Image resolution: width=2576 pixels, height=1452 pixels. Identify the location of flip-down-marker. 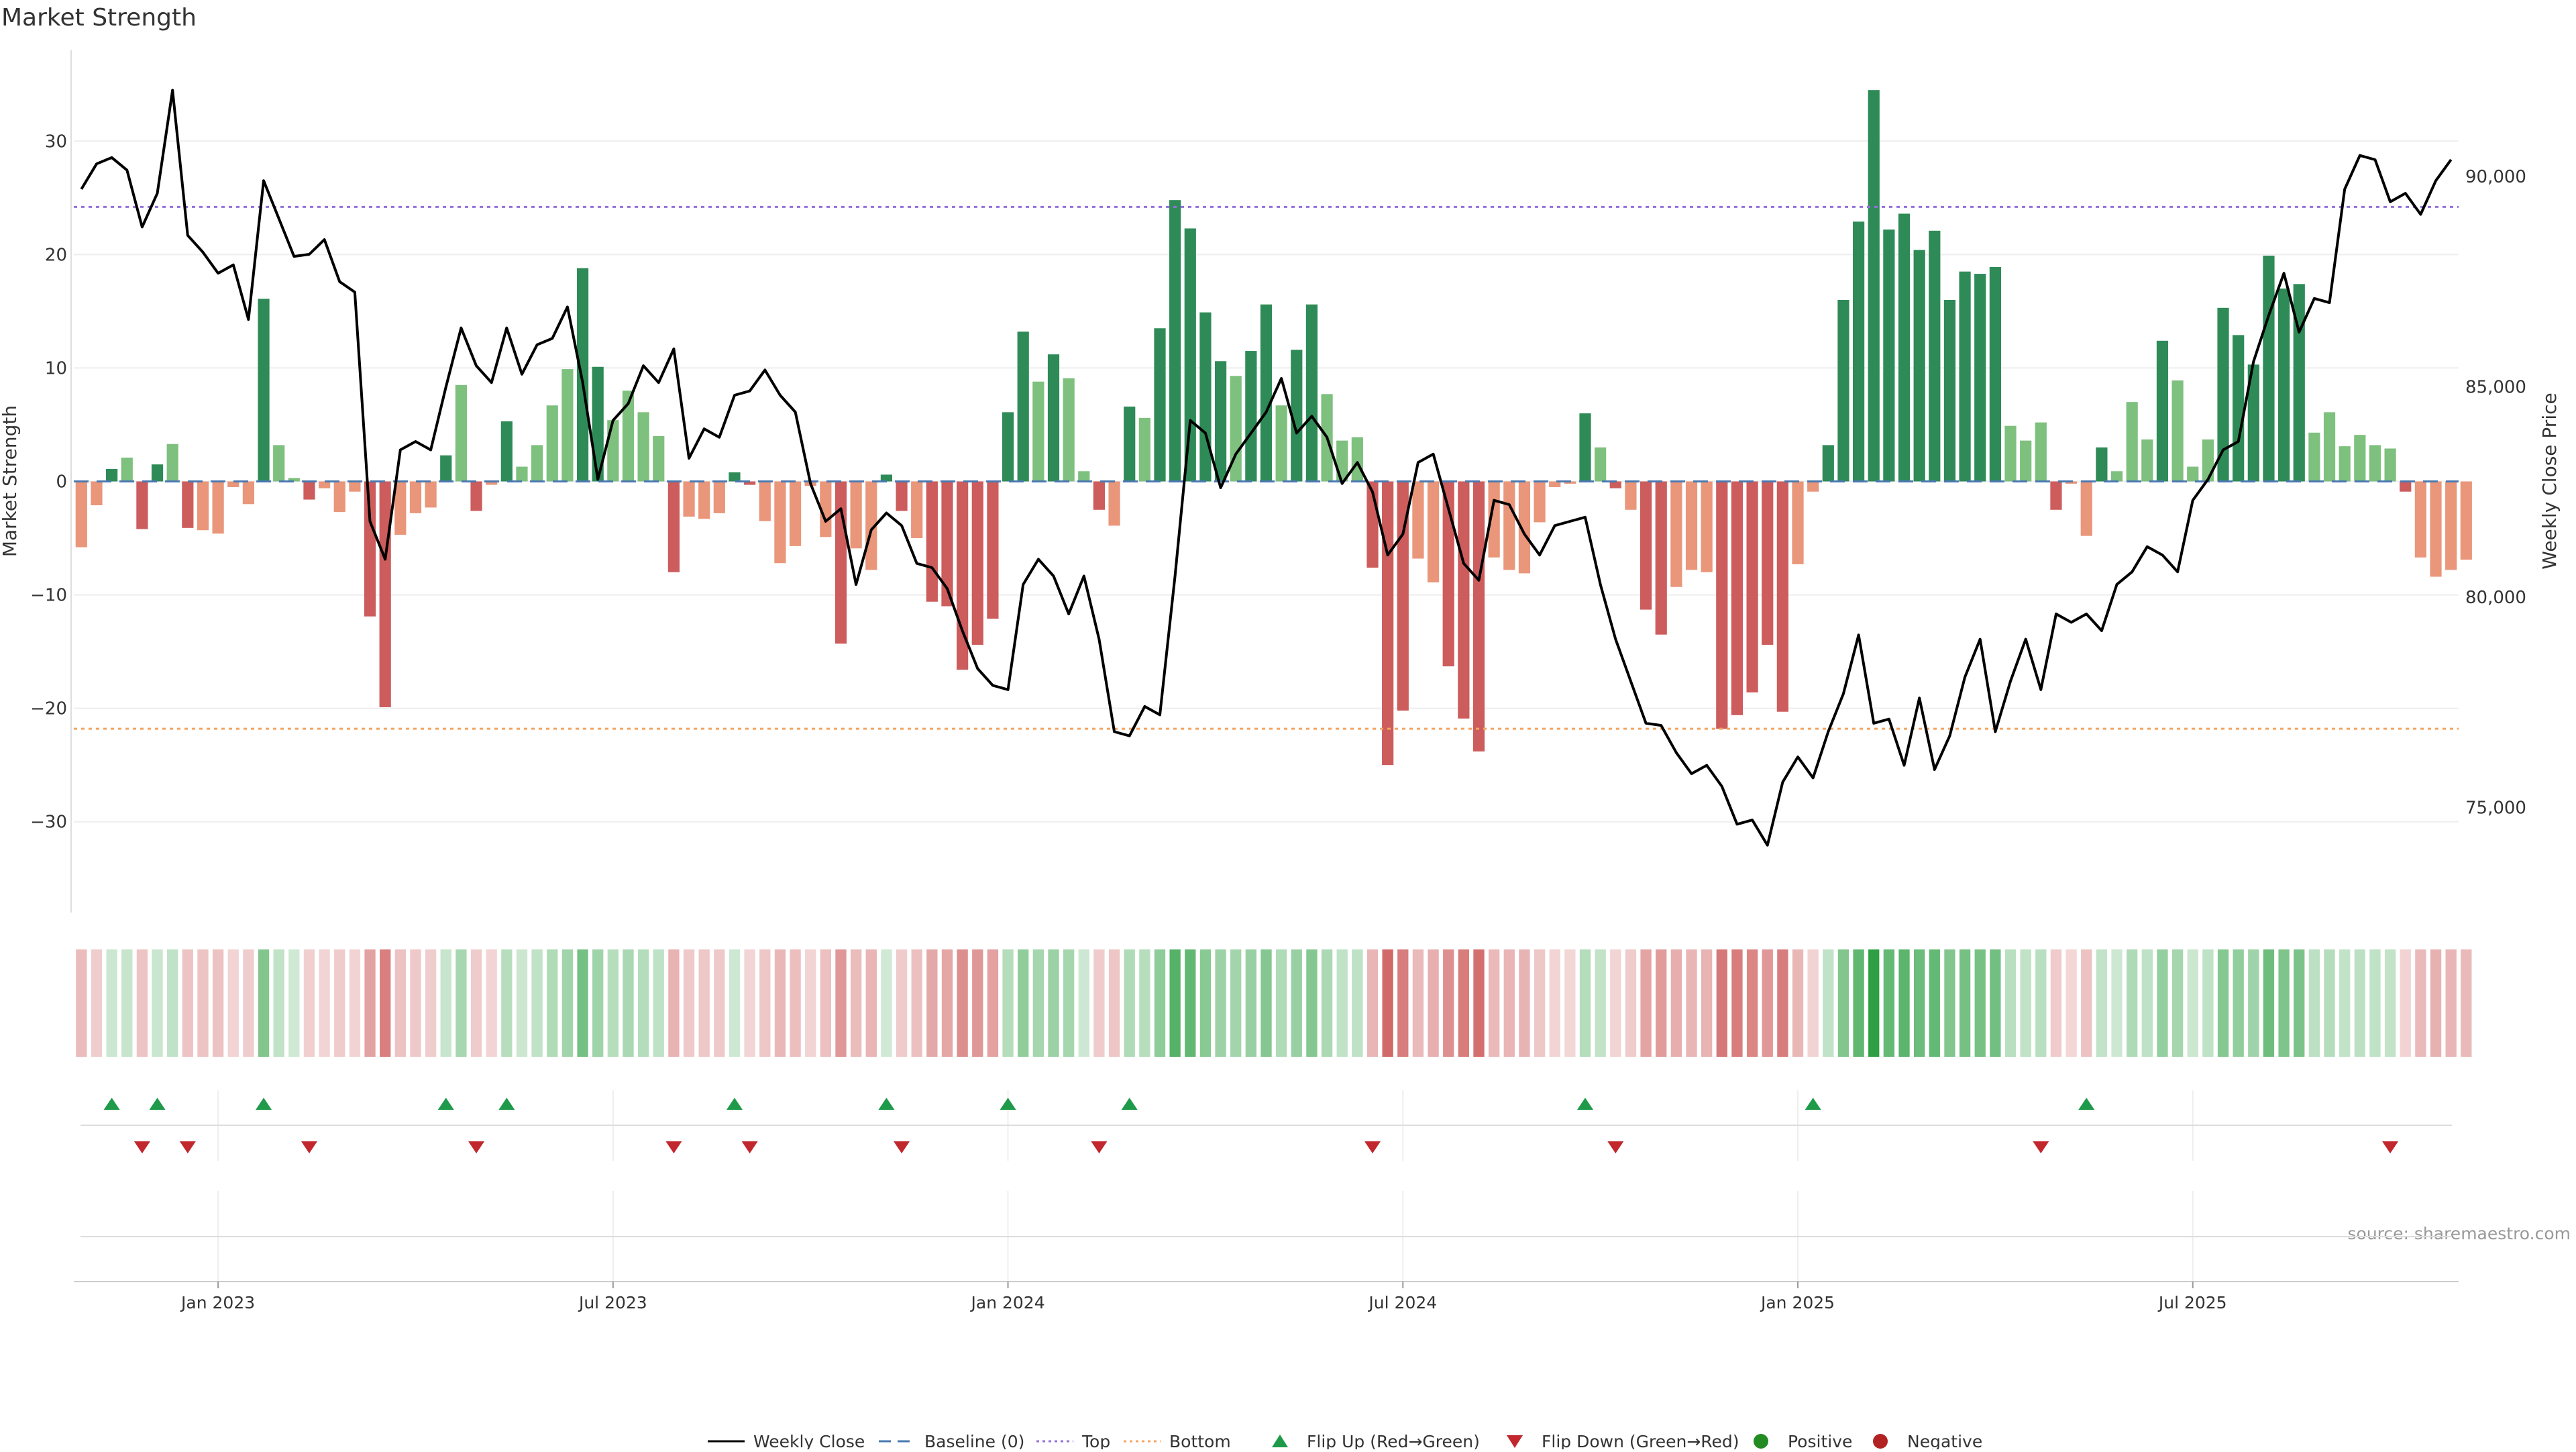
(1099, 1147).